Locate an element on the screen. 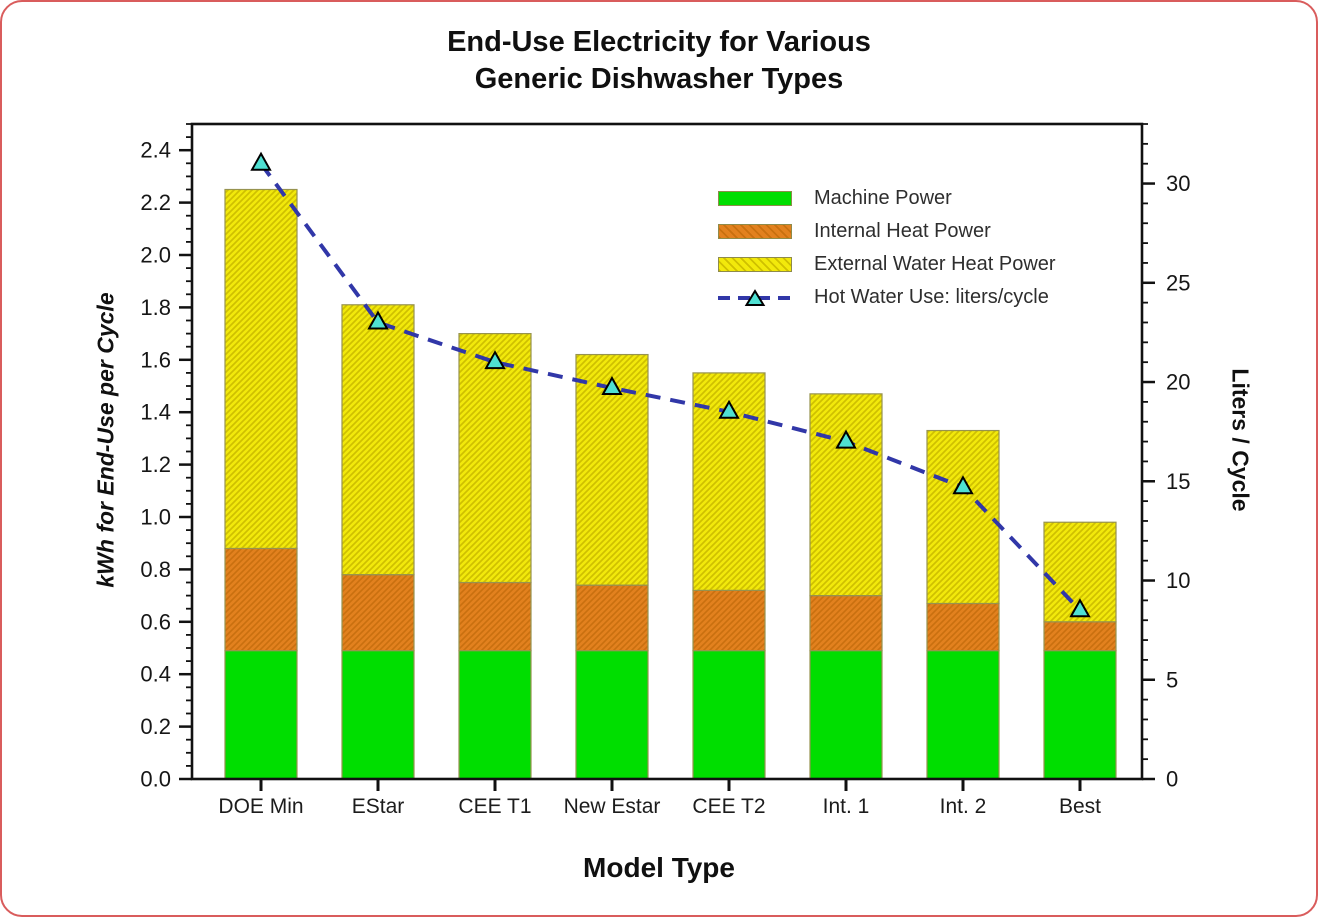 The width and height of the screenshot is (1318, 917). right-tick-label: 0 is located at coordinates (1172, 779).